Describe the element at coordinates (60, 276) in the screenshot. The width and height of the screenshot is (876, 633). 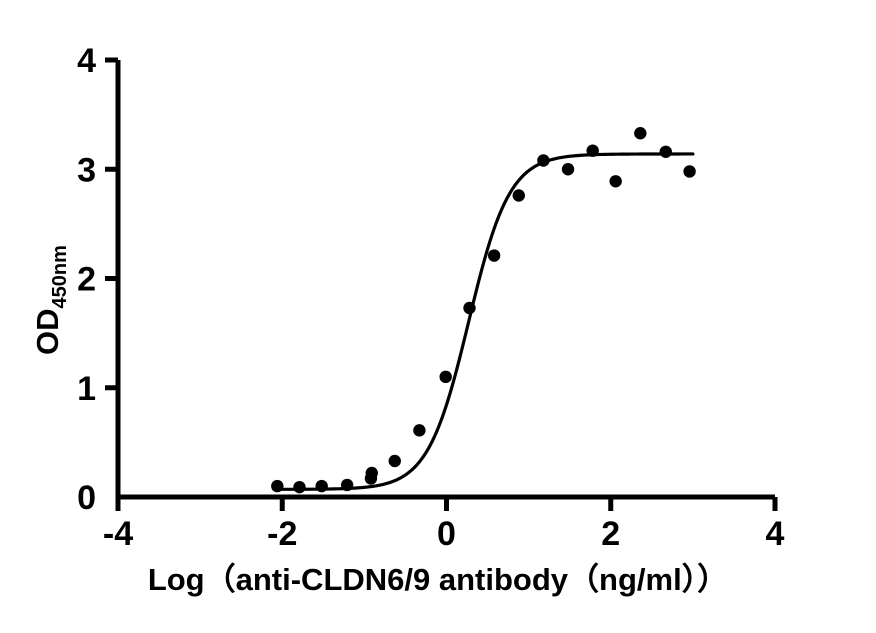
I see `y-axis-title-subscript: 450nm` at that location.